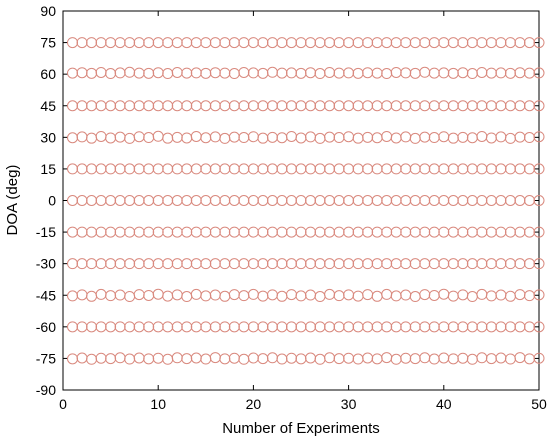  I want to click on y-tick-label: 15, so click(48, 169).